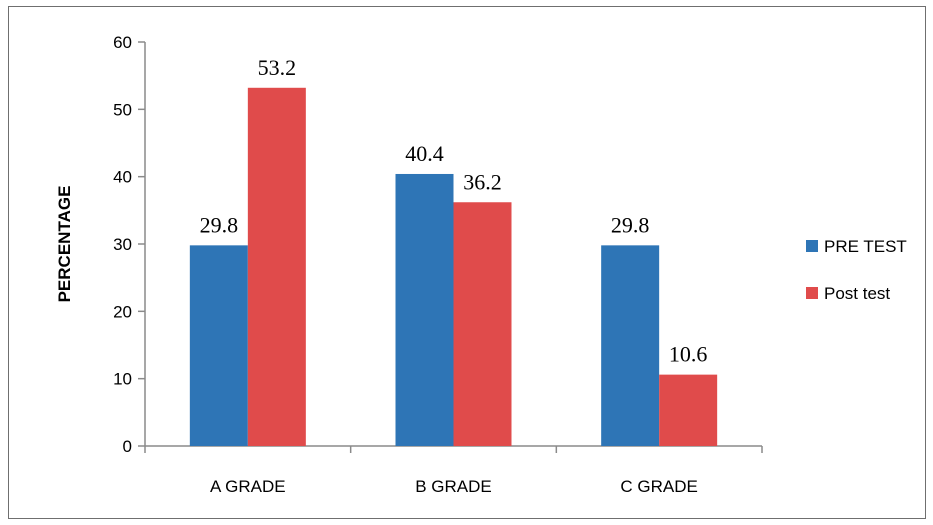  I want to click on x-category-label: C GRADE, so click(658, 486).